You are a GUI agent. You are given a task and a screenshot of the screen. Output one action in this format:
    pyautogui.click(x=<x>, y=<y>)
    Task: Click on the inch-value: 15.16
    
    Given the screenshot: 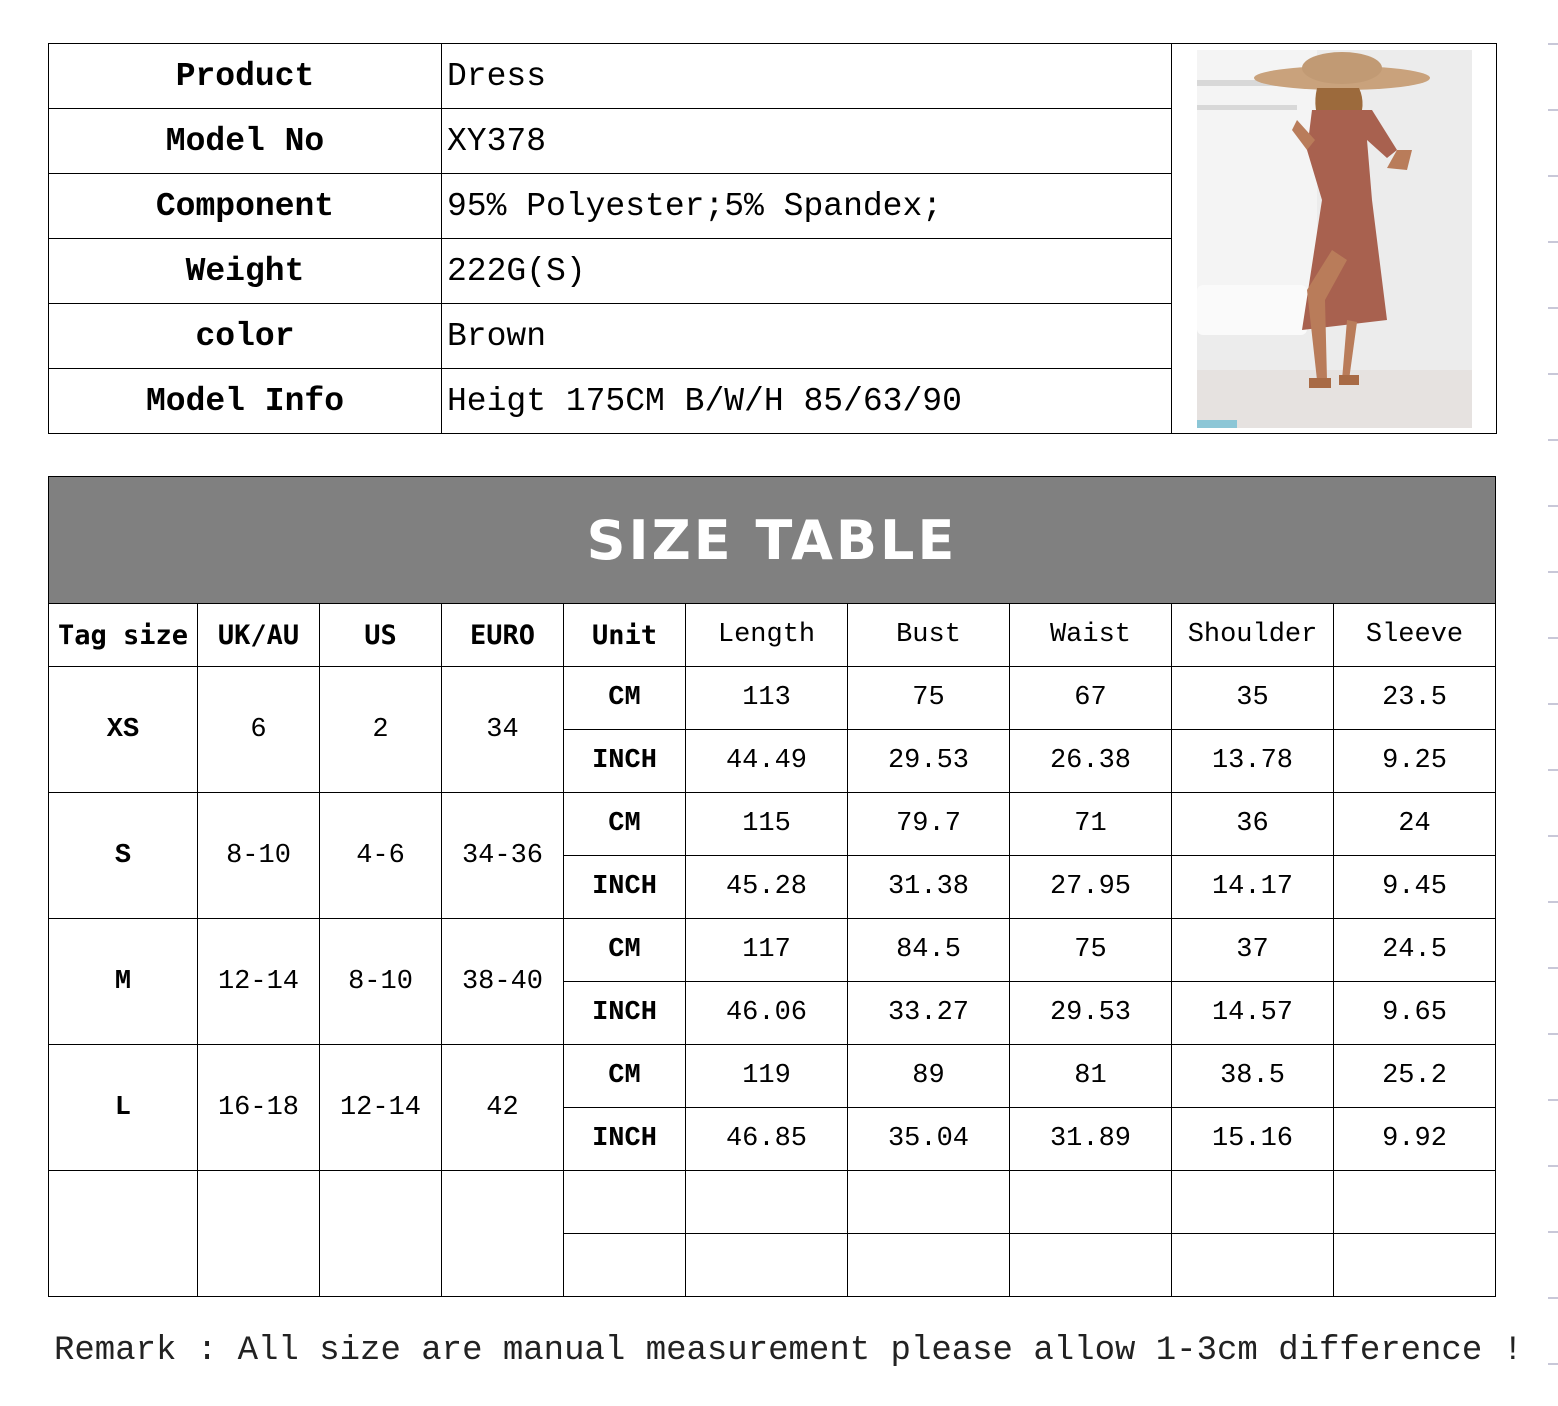 What is the action you would take?
    pyautogui.click(x=1252, y=1139)
    